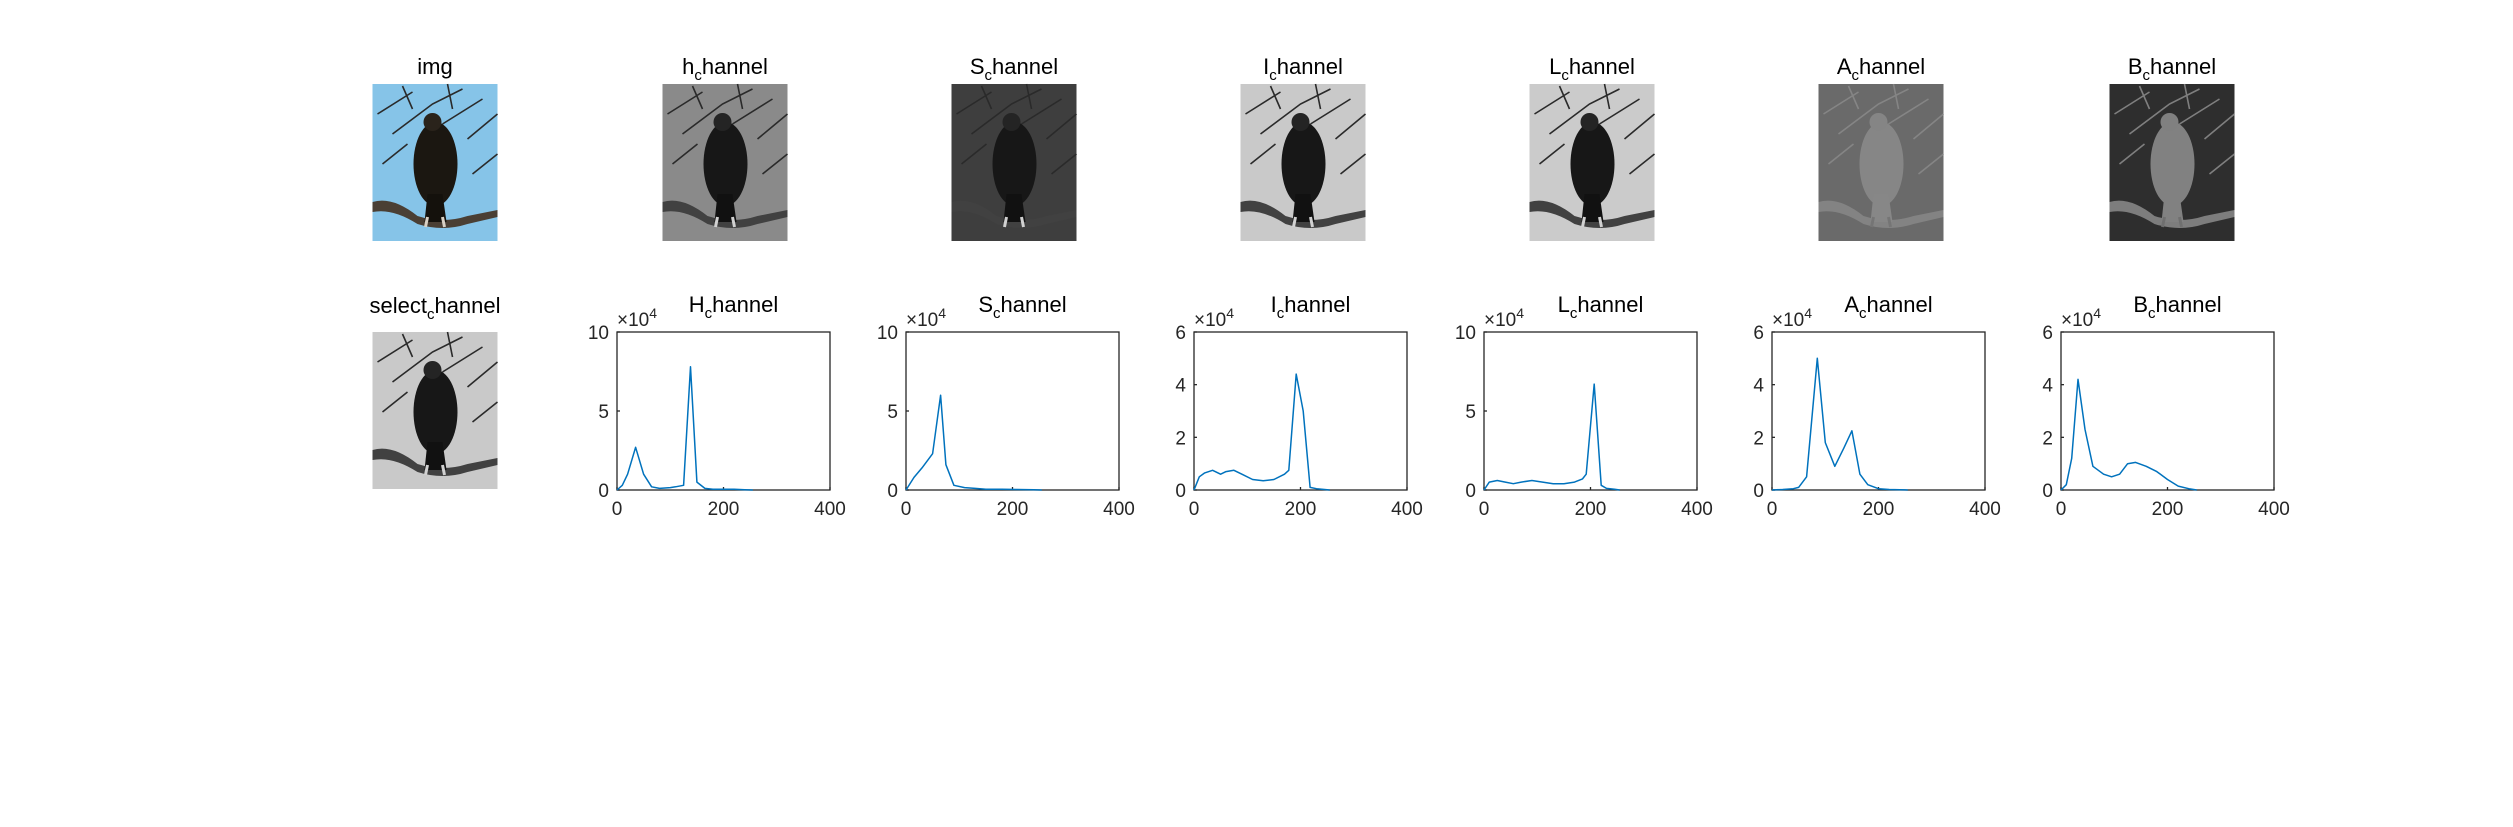 The image size is (2513, 827). Describe the element at coordinates (725, 161) in the screenshot. I see `h-channel-image` at that location.